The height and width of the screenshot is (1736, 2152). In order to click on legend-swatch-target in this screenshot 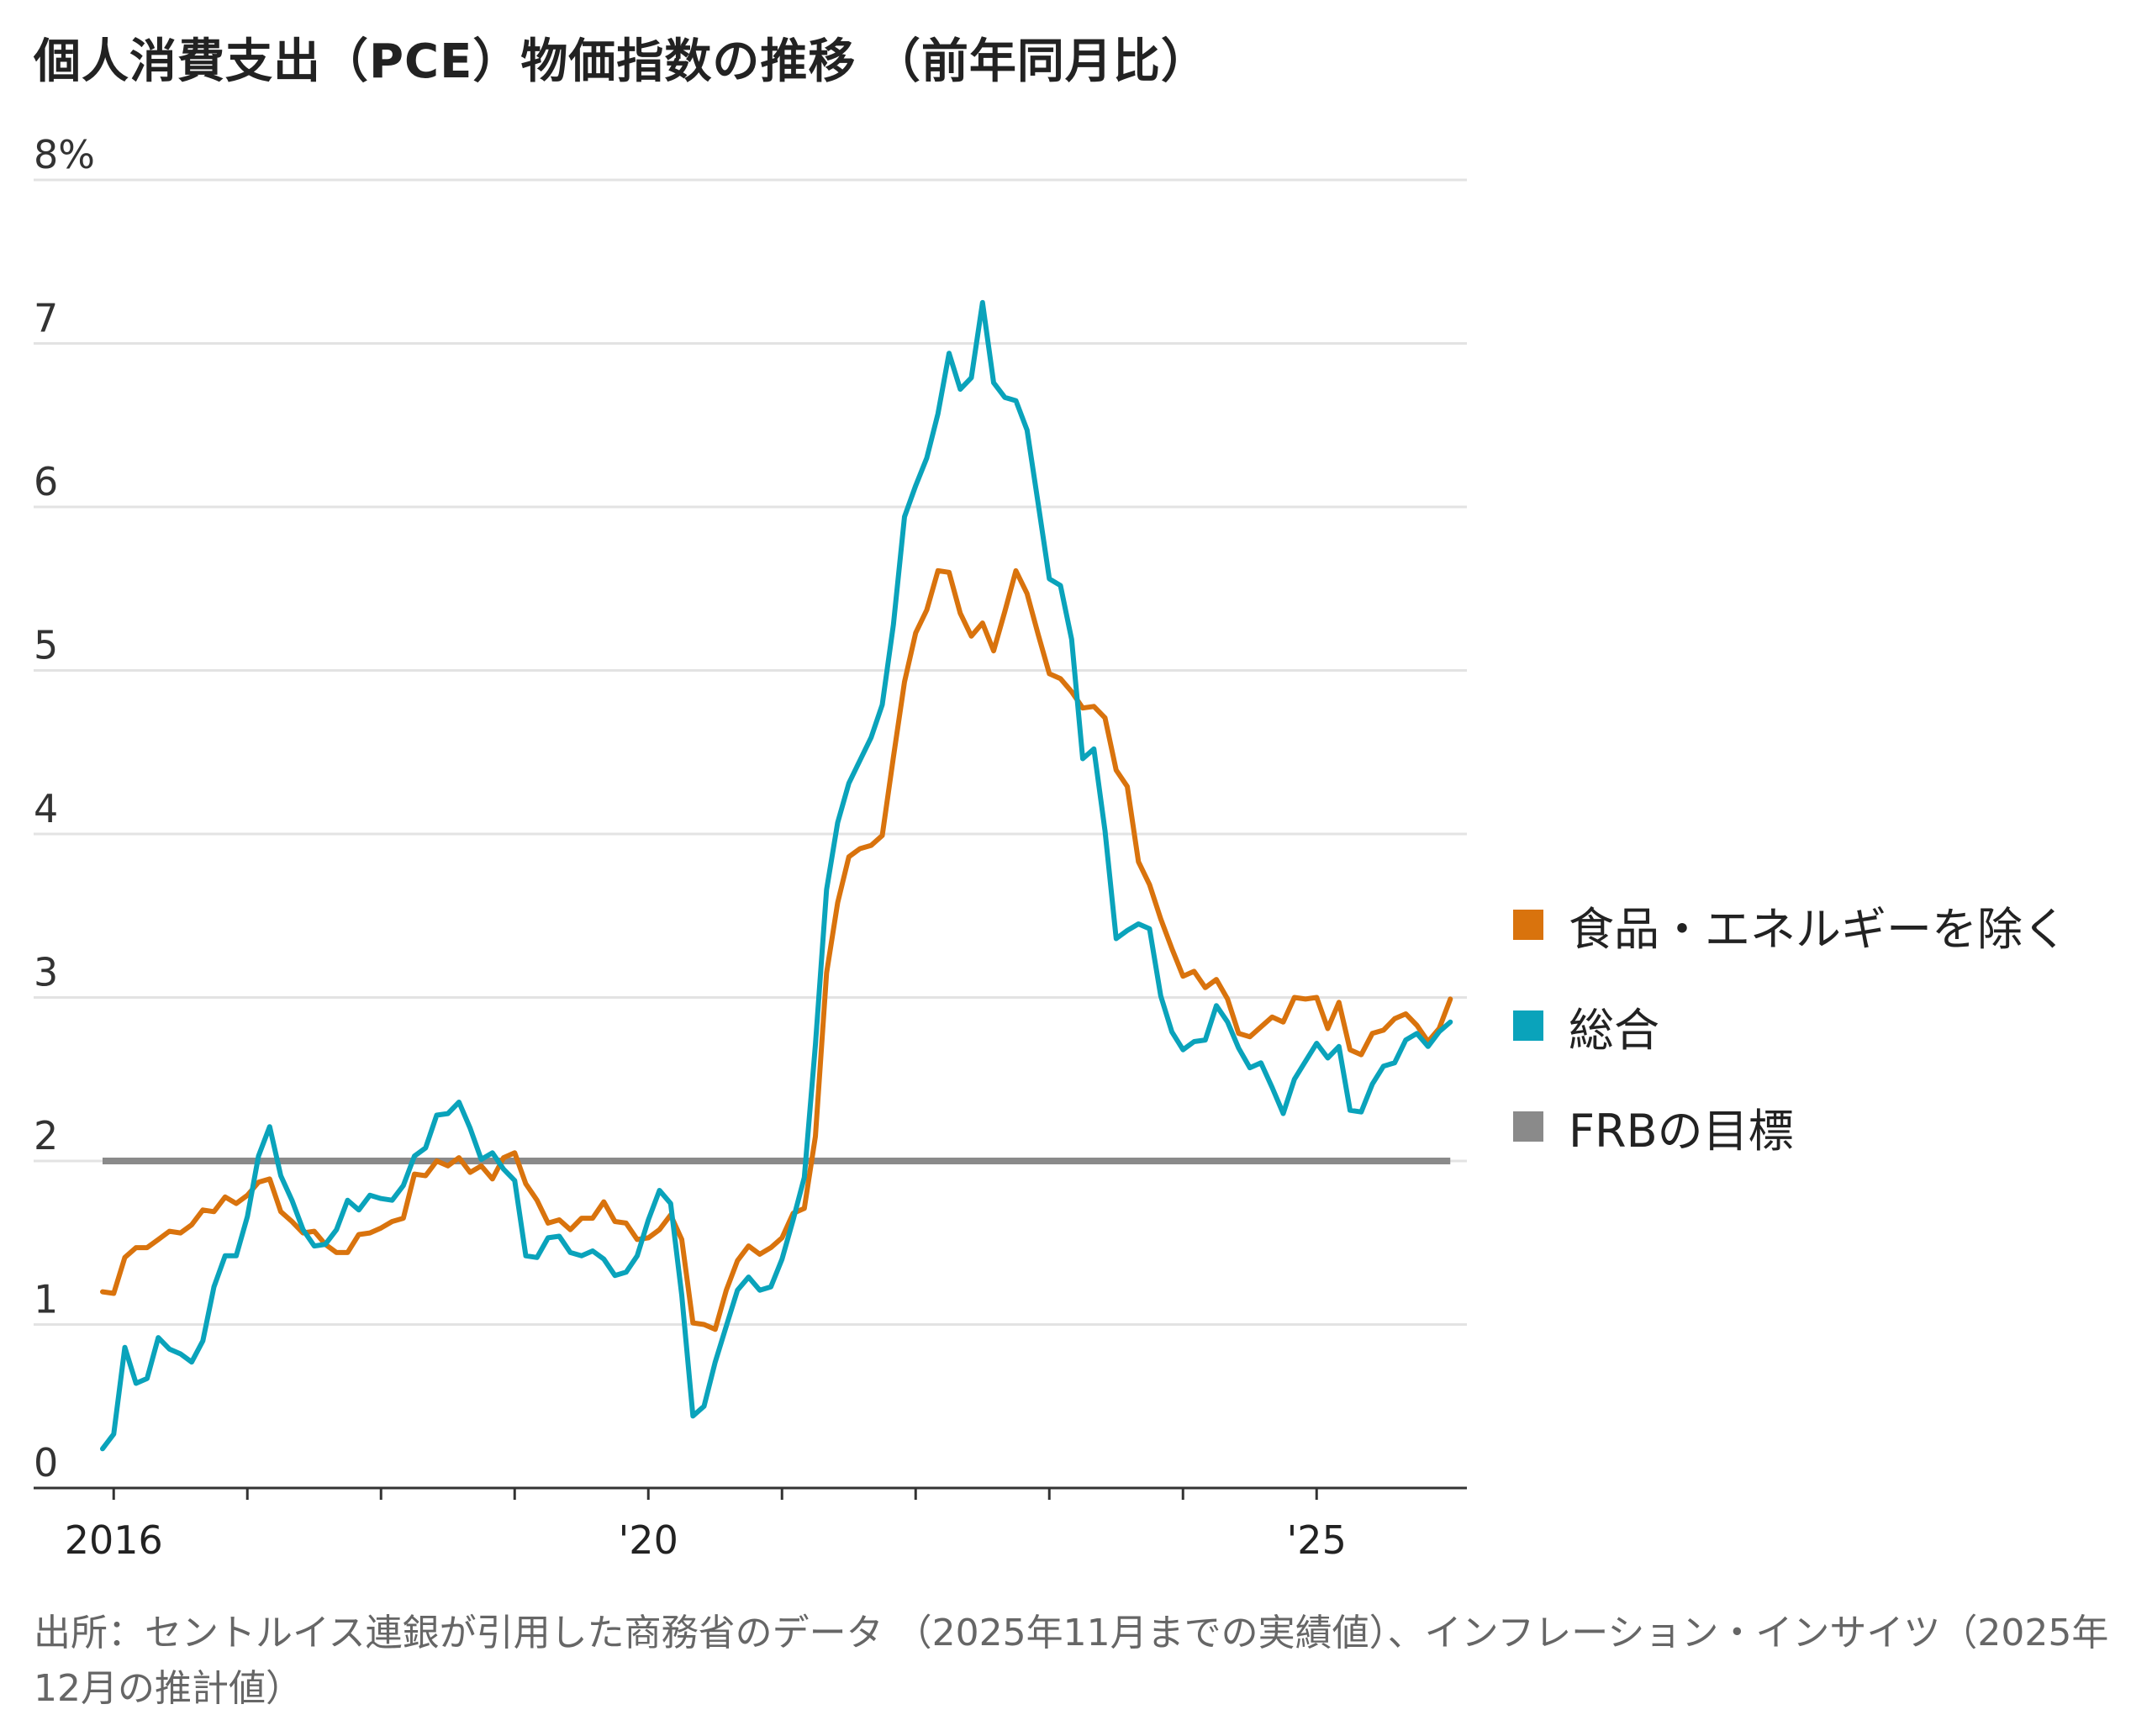, I will do `click(1528, 1126)`.